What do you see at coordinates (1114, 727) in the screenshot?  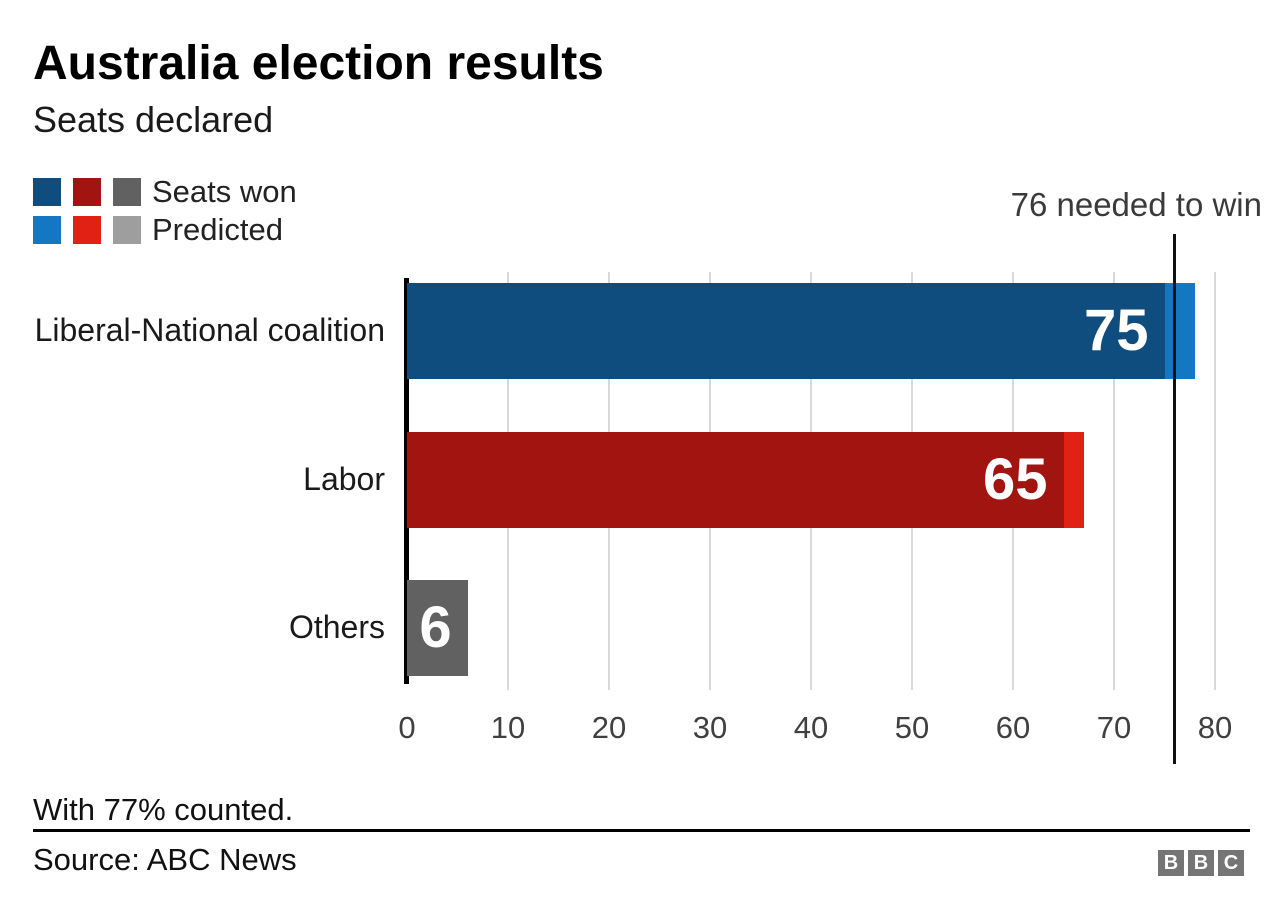 I see `x-tick-label: 70` at bounding box center [1114, 727].